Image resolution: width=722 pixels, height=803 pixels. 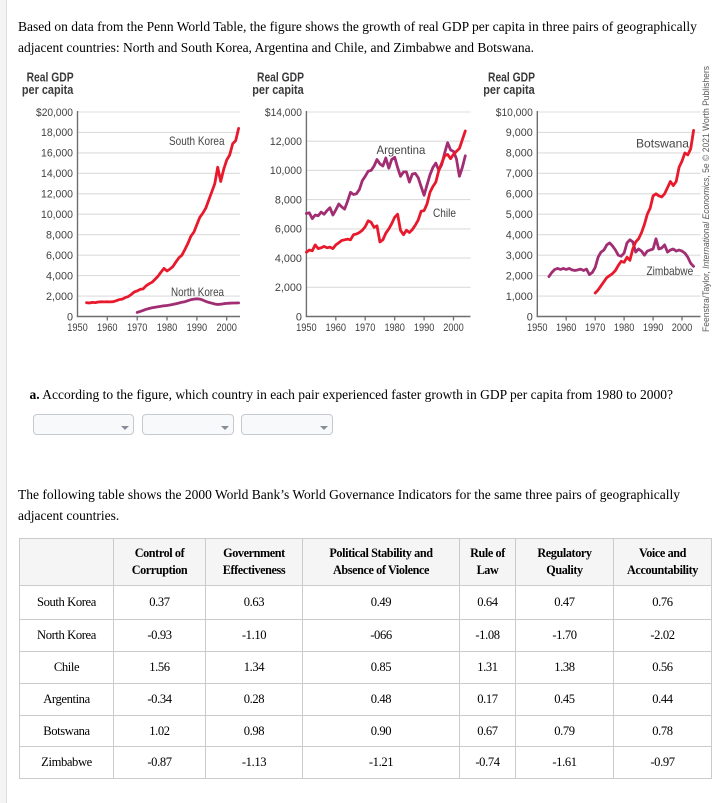 What do you see at coordinates (519, 174) in the screenshot?
I see `svg-text: 7,000` at bounding box center [519, 174].